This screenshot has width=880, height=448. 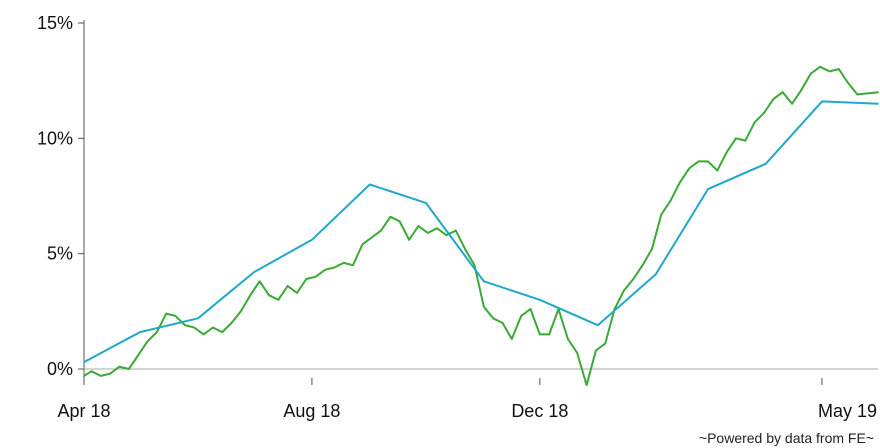 I want to click on y-axis-ticks: 0% 5% 10% 15%, so click(x=60, y=196).